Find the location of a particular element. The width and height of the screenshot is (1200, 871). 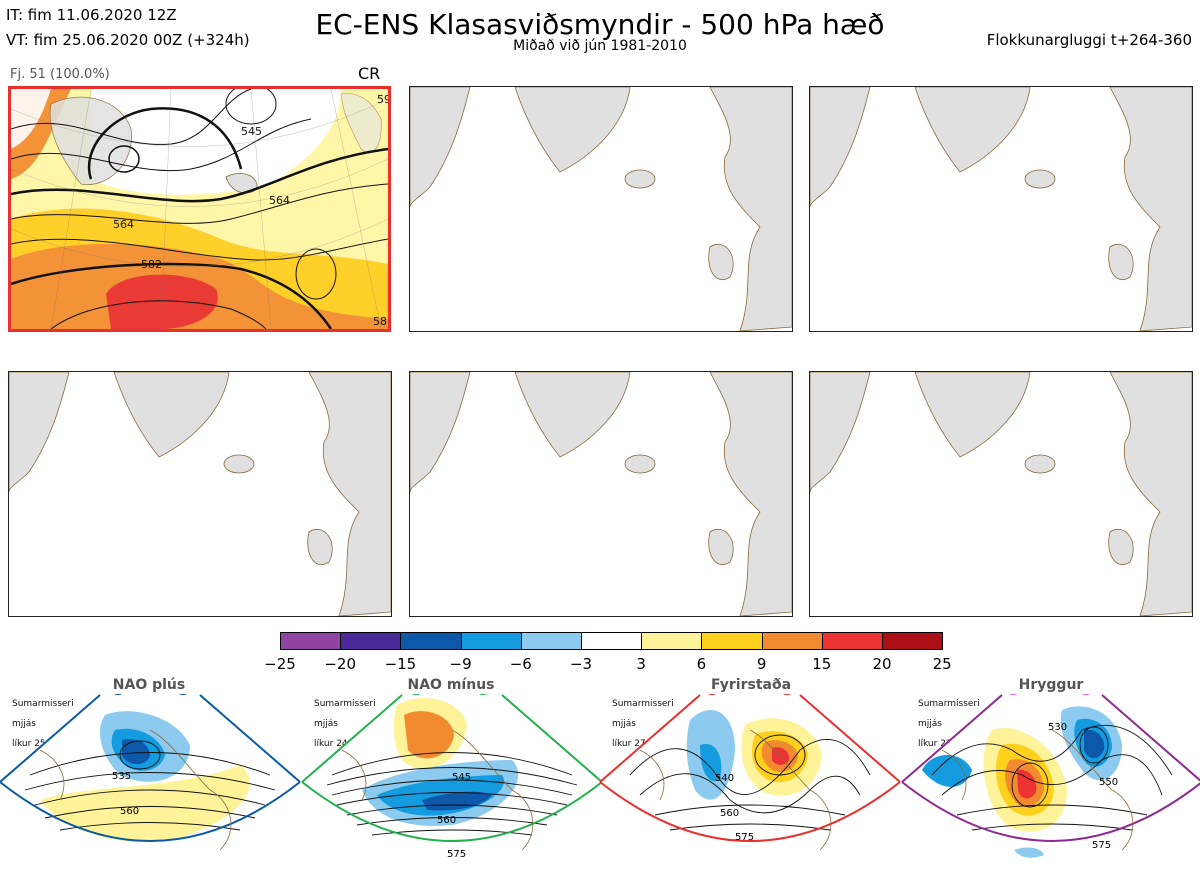

colorbar-tick-label: 9 is located at coordinates (761, 664).